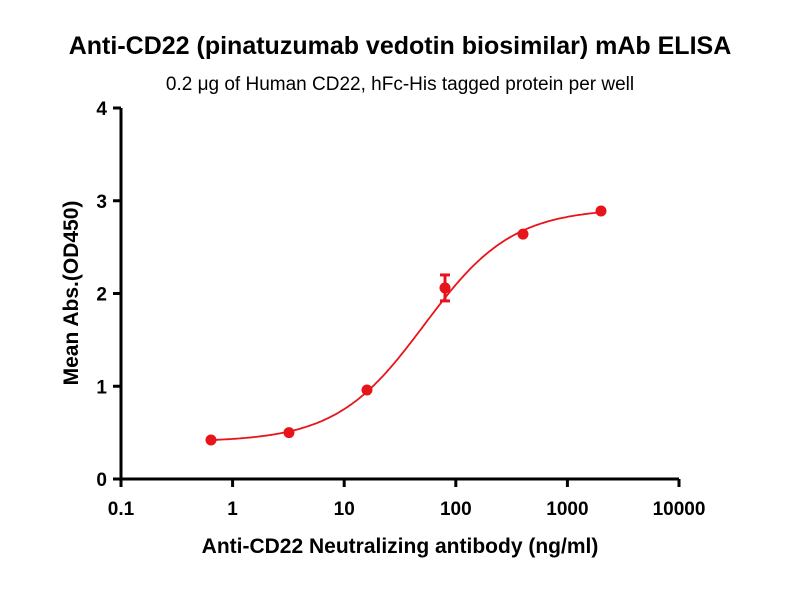  What do you see at coordinates (101, 480) in the screenshot?
I see `y-tick-label: 0` at bounding box center [101, 480].